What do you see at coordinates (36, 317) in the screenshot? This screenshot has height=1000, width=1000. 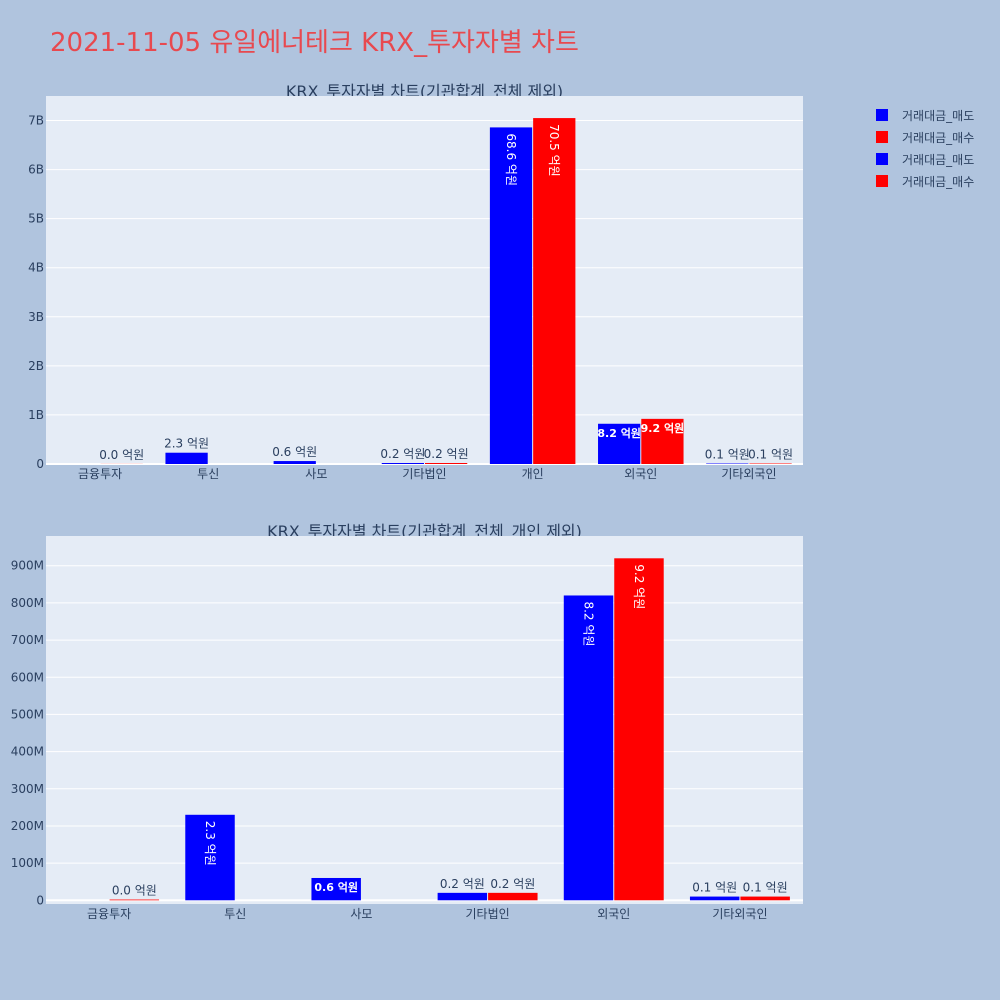 I see `y-tick-label: 3B` at bounding box center [36, 317].